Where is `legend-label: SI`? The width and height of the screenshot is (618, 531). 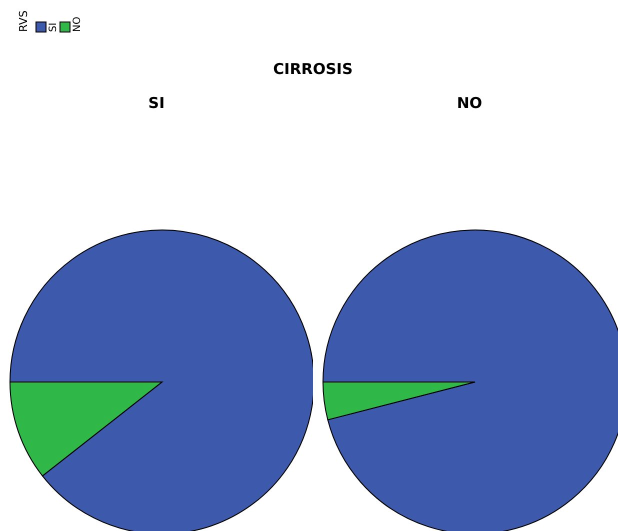 legend-label: SI is located at coordinates (53, 27).